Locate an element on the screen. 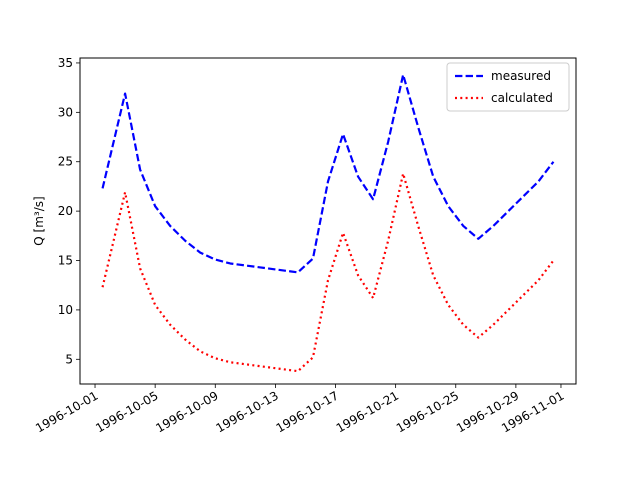  y-tick-label: 30 is located at coordinates (65, 112).